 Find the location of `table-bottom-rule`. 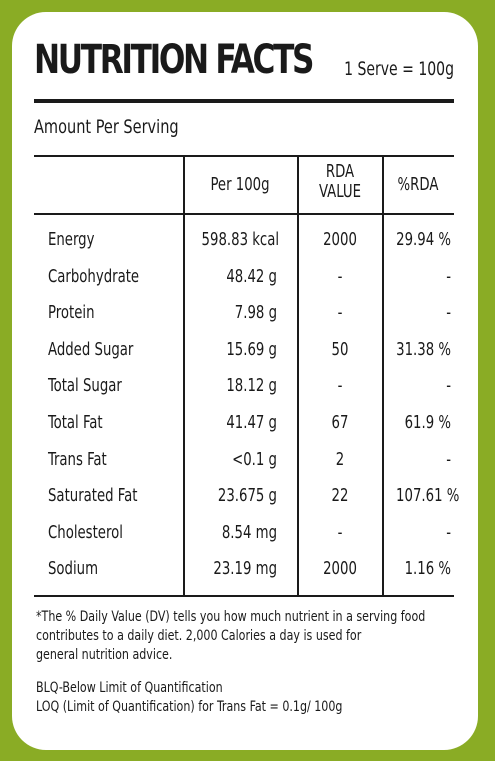

table-bottom-rule is located at coordinates (244, 596).